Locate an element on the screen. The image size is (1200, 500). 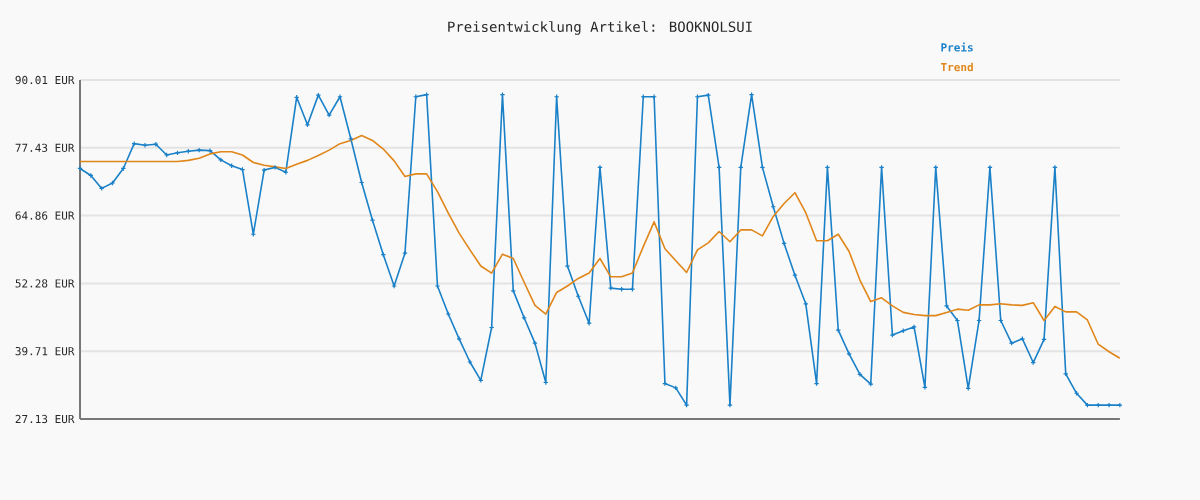
y-tick-label: 52.28 EUR is located at coordinates (45, 283).